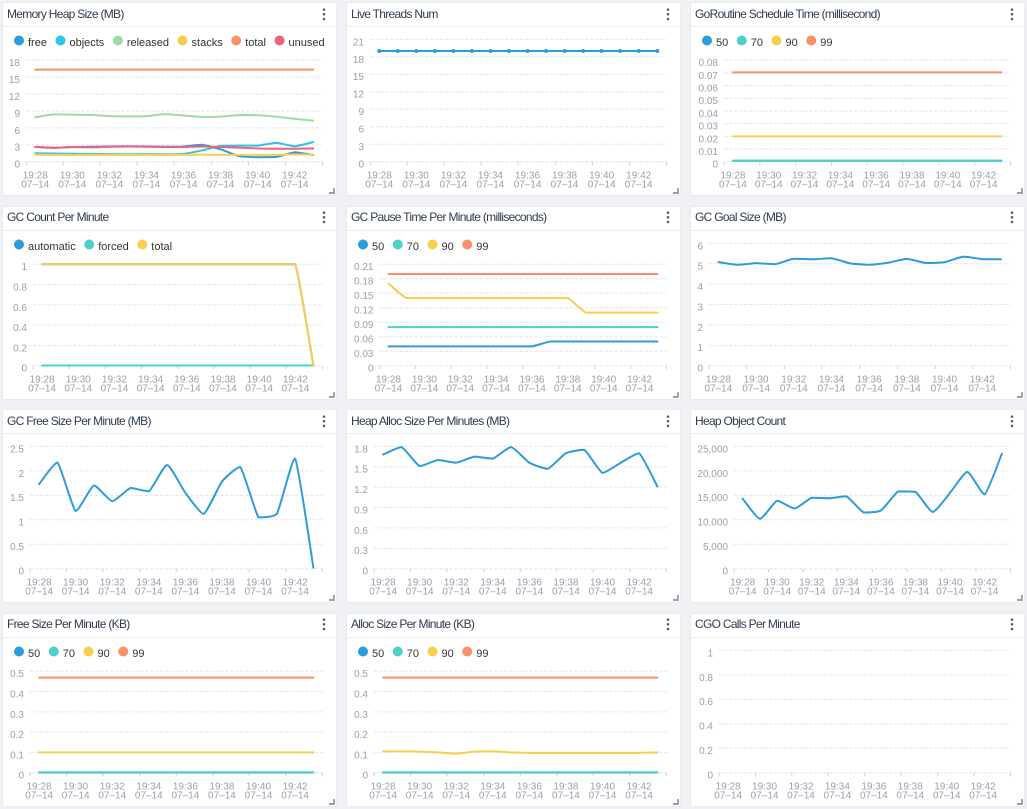 The width and height of the screenshot is (1027, 809). What do you see at coordinates (709, 89) in the screenshot?
I see `svg-text: 0.06` at bounding box center [709, 89].